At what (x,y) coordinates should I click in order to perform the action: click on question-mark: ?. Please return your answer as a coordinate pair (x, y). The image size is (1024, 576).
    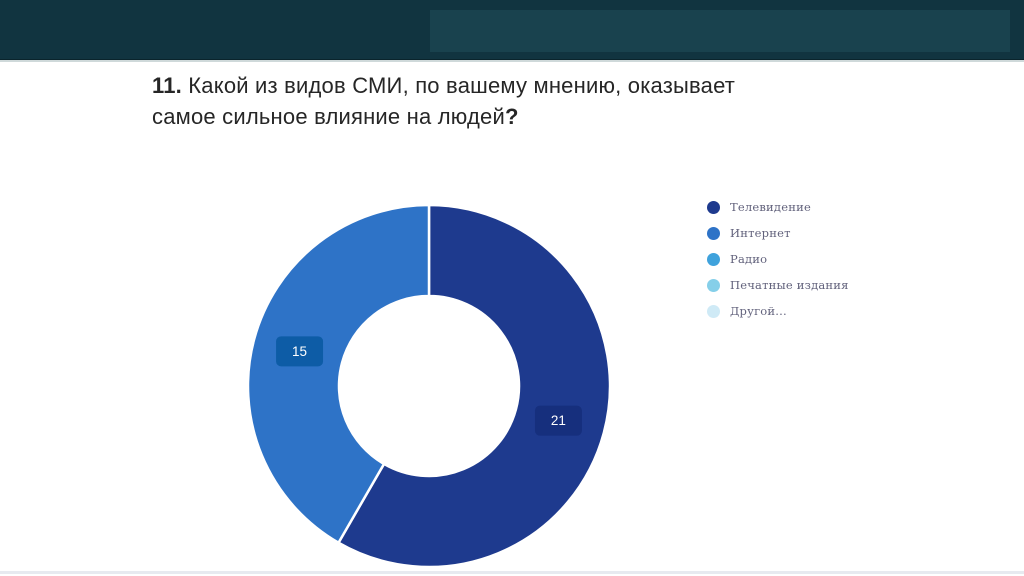
    Looking at the image, I should click on (511, 116).